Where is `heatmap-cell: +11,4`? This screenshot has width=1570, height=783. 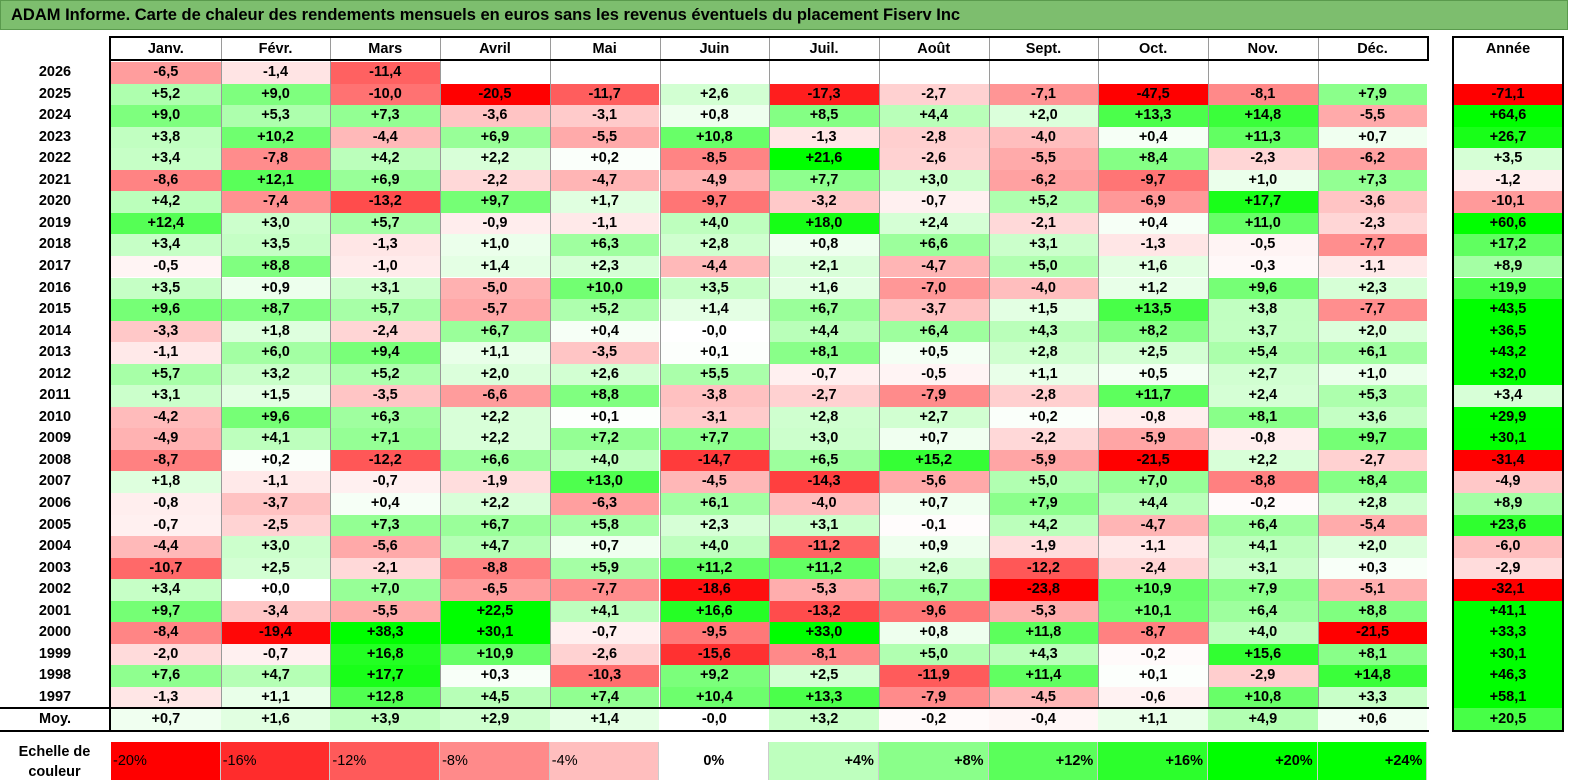
heatmap-cell: +11,4 is located at coordinates (1043, 676).